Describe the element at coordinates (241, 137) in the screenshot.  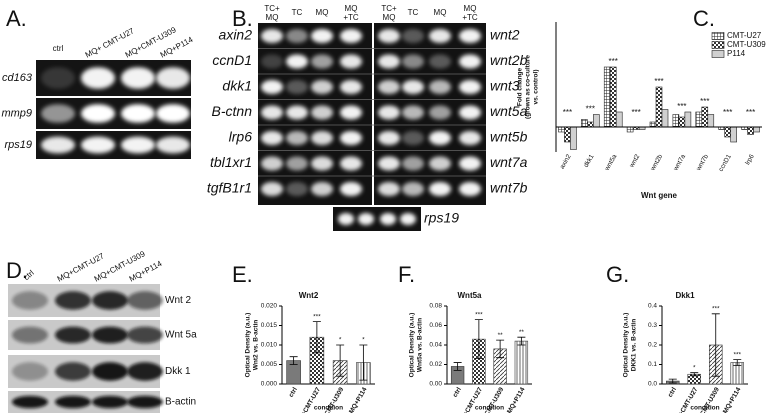
I see `row-label: lrp6` at that location.